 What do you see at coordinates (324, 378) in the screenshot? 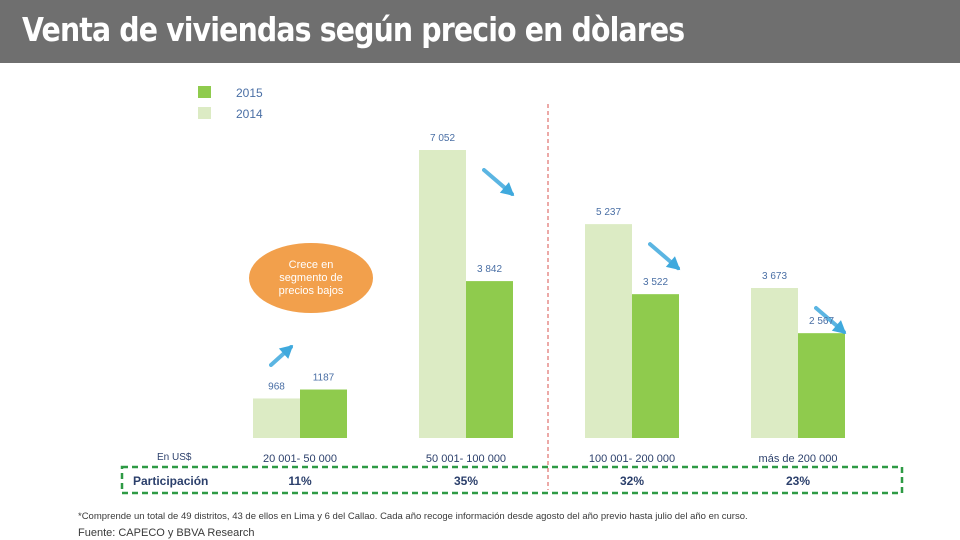
I see `data-label-2015: 1187` at bounding box center [324, 378].